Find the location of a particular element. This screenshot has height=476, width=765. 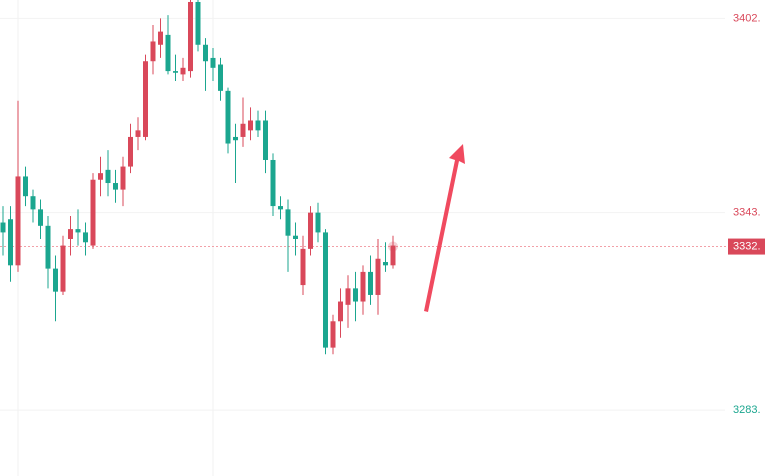

arrow is located at coordinates (444, 228).